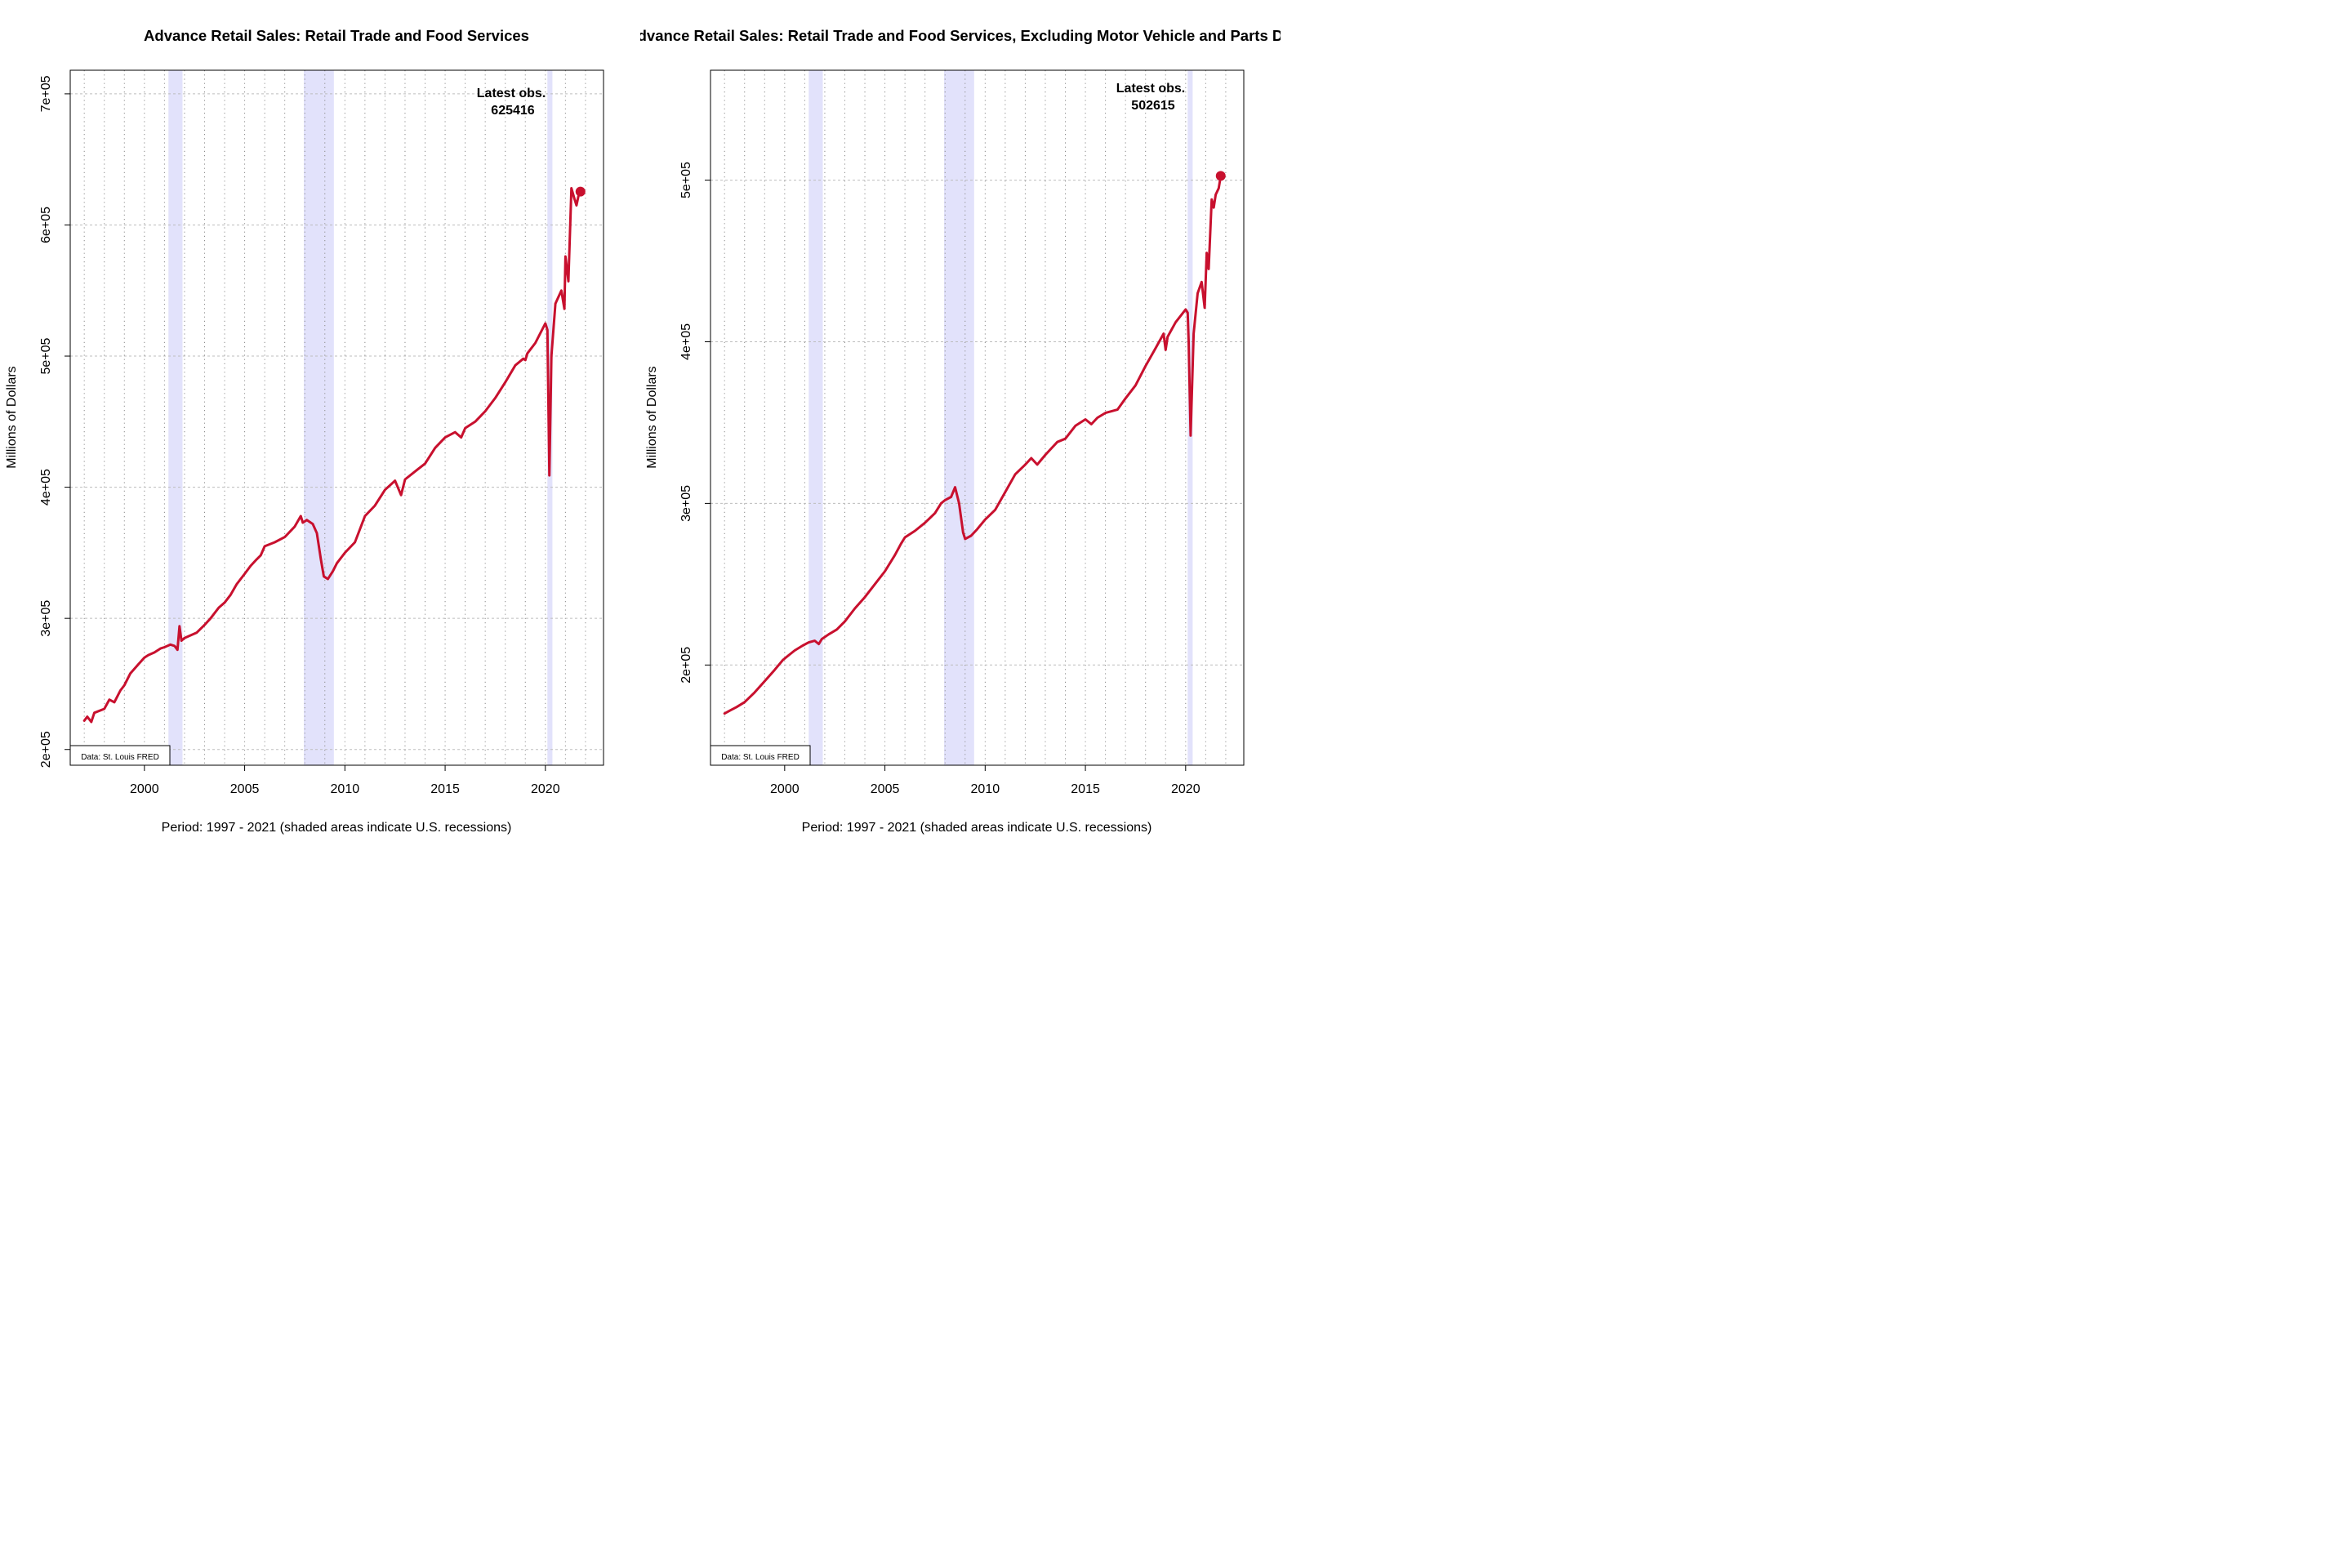  I want to click on y-axis: 2e+05 3e+05 4e+05 5e+05, so click(694, 423).